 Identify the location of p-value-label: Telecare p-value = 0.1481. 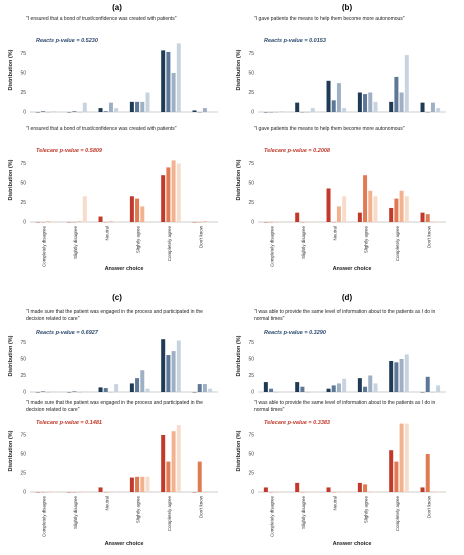
(69, 423).